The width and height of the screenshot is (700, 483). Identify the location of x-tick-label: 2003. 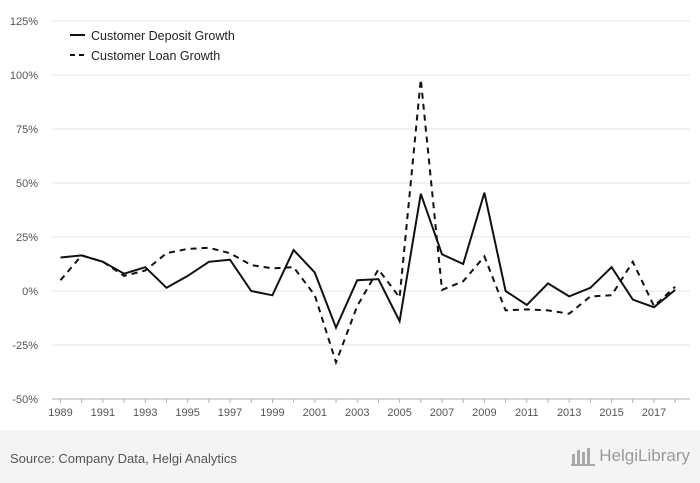
(357, 413).